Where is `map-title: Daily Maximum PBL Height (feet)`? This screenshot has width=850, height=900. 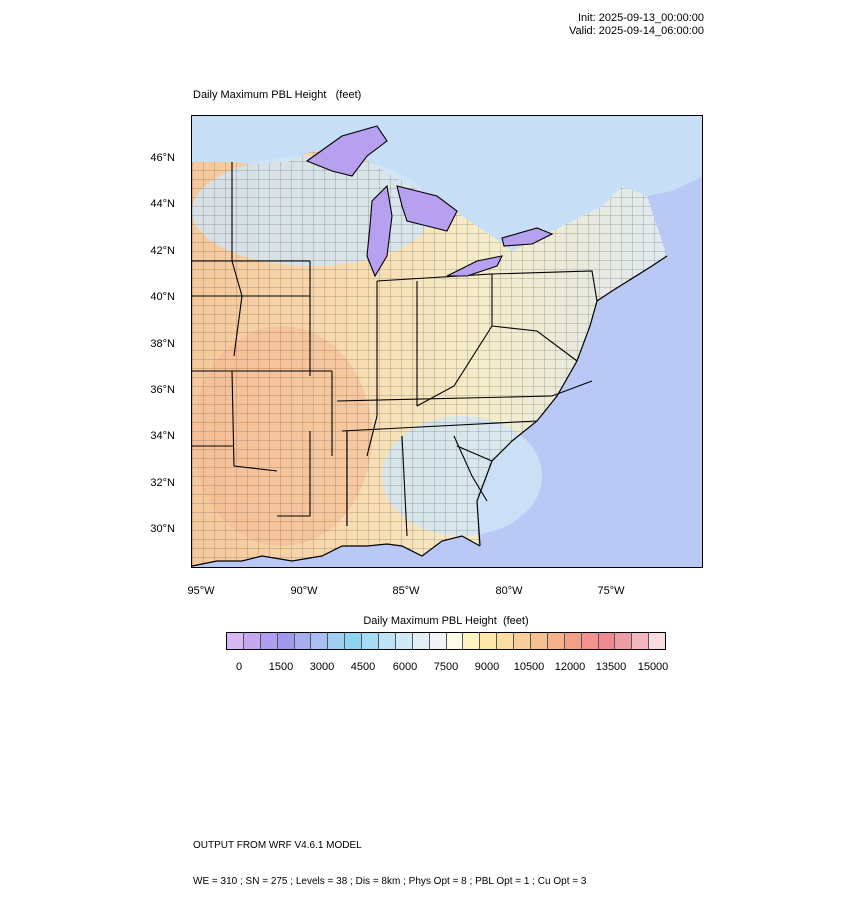 map-title: Daily Maximum PBL Height (feet) is located at coordinates (277, 95).